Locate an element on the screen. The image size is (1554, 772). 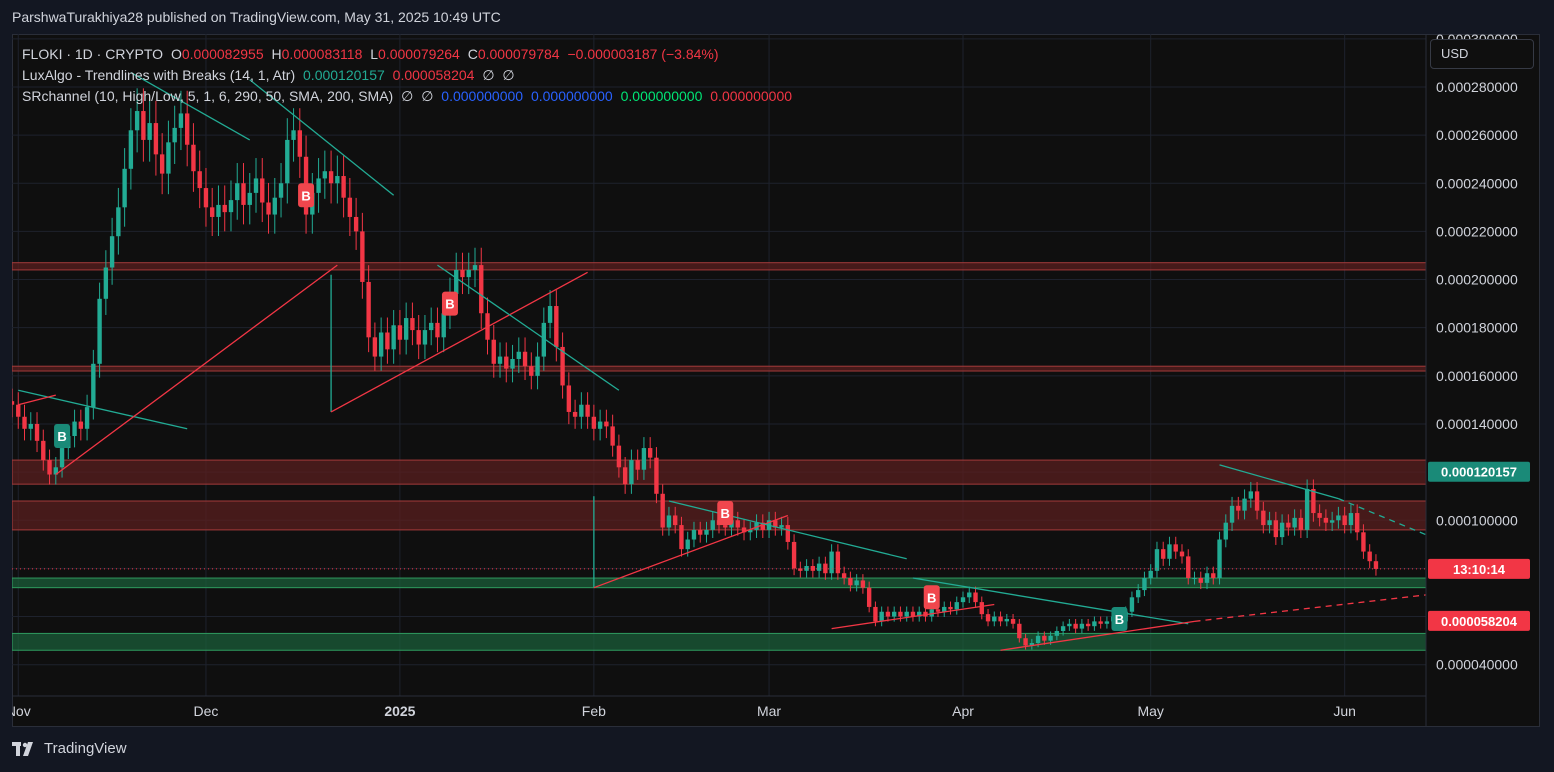
x-tick-label: Jun is located at coordinates (1344, 711).